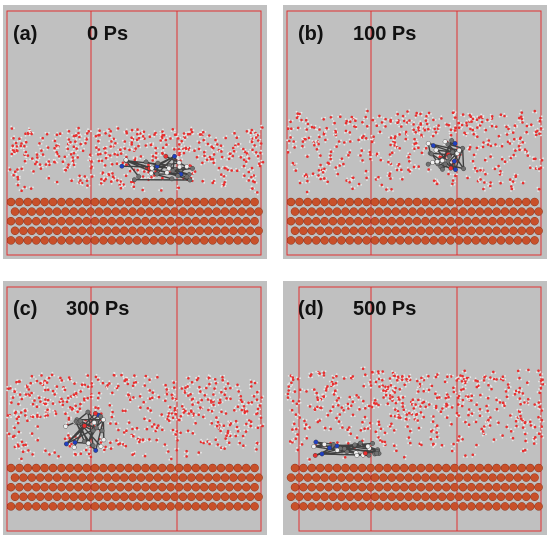  Describe the element at coordinates (385, 309) in the screenshot. I see `panel-d-time: 500 Ps` at that location.